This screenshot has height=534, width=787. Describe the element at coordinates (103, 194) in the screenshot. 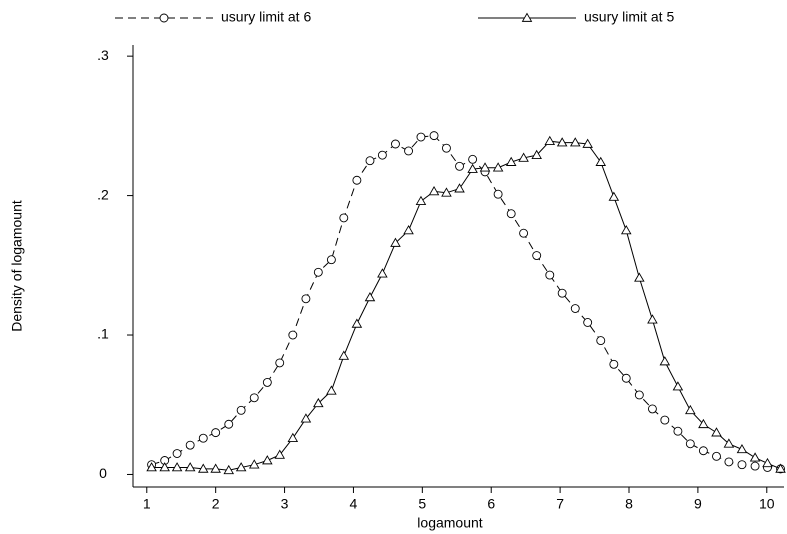

I see `y-tick-label: .2` at that location.